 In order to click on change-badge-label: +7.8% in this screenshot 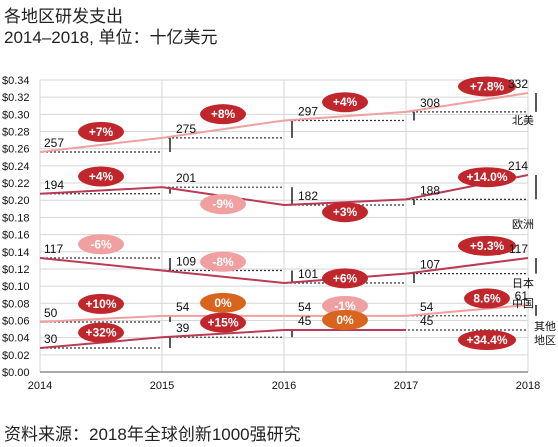, I will do `click(487, 86)`.